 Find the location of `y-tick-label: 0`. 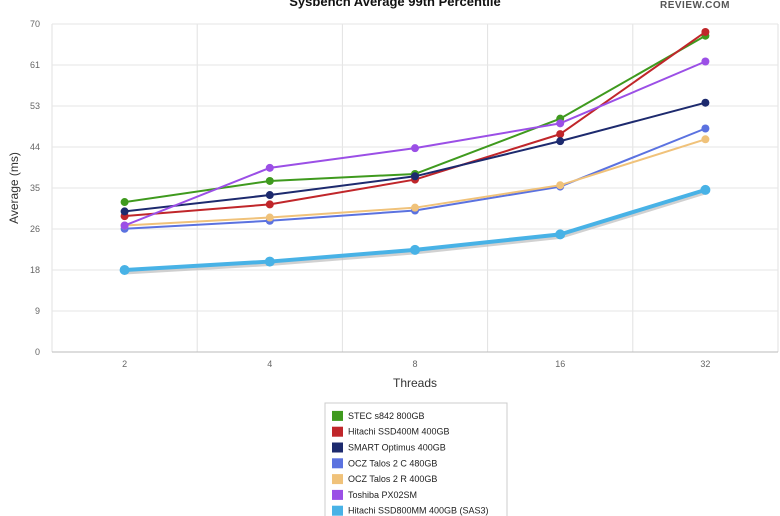

y-tick-label: 0 is located at coordinates (37, 352).